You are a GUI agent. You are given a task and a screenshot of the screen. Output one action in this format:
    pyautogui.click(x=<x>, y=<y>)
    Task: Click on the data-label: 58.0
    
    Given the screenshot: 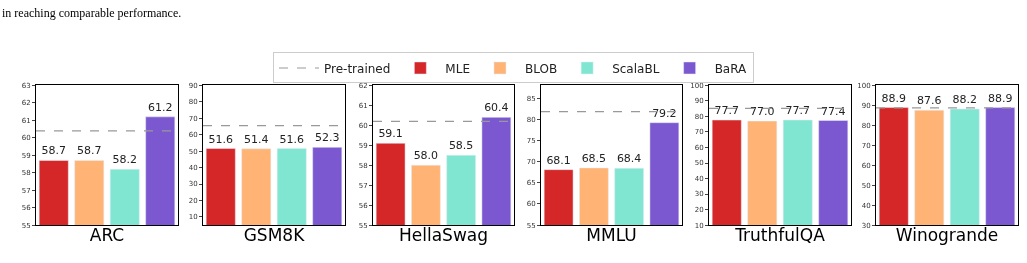 What is the action you would take?
    pyautogui.click(x=426, y=156)
    